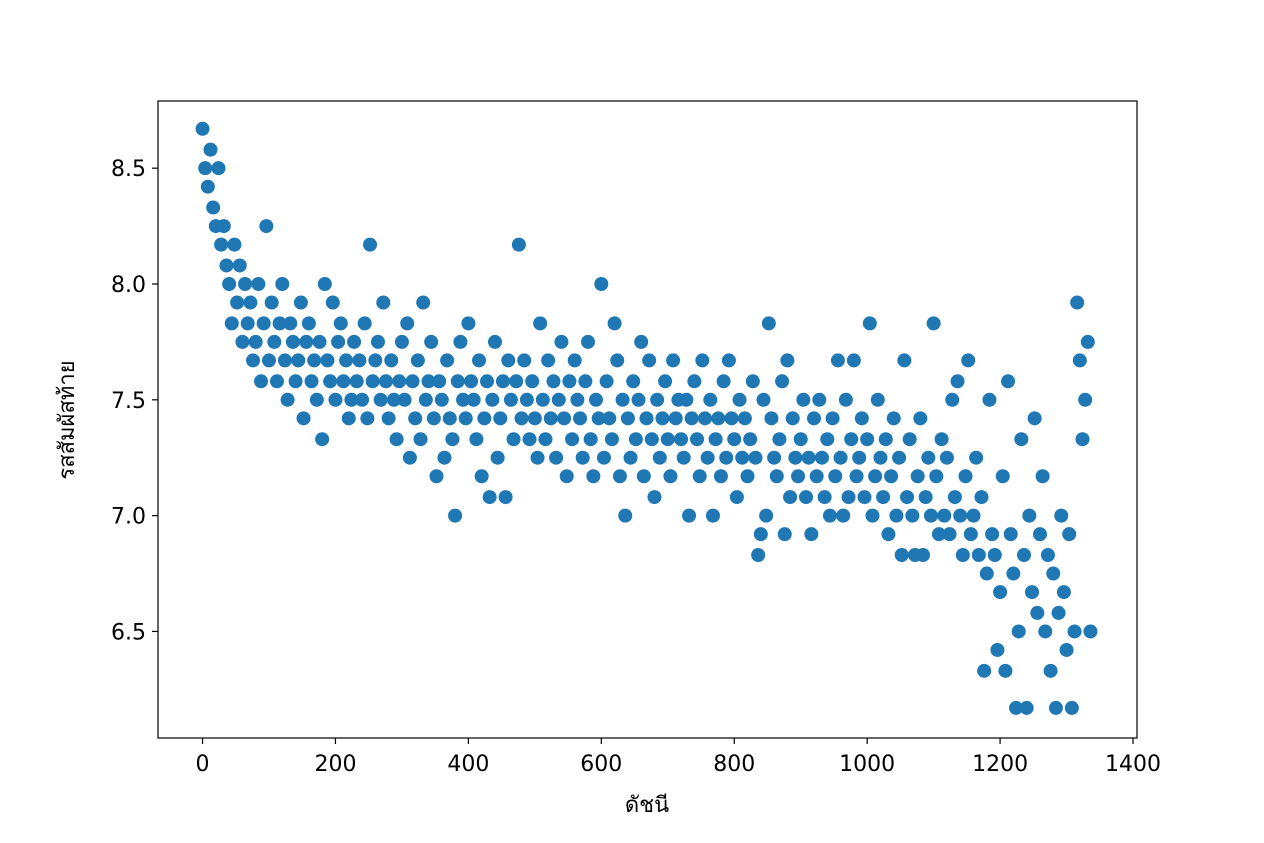 The height and width of the screenshot is (843, 1264). I want to click on y-tick-label: 7.5, so click(128, 401).